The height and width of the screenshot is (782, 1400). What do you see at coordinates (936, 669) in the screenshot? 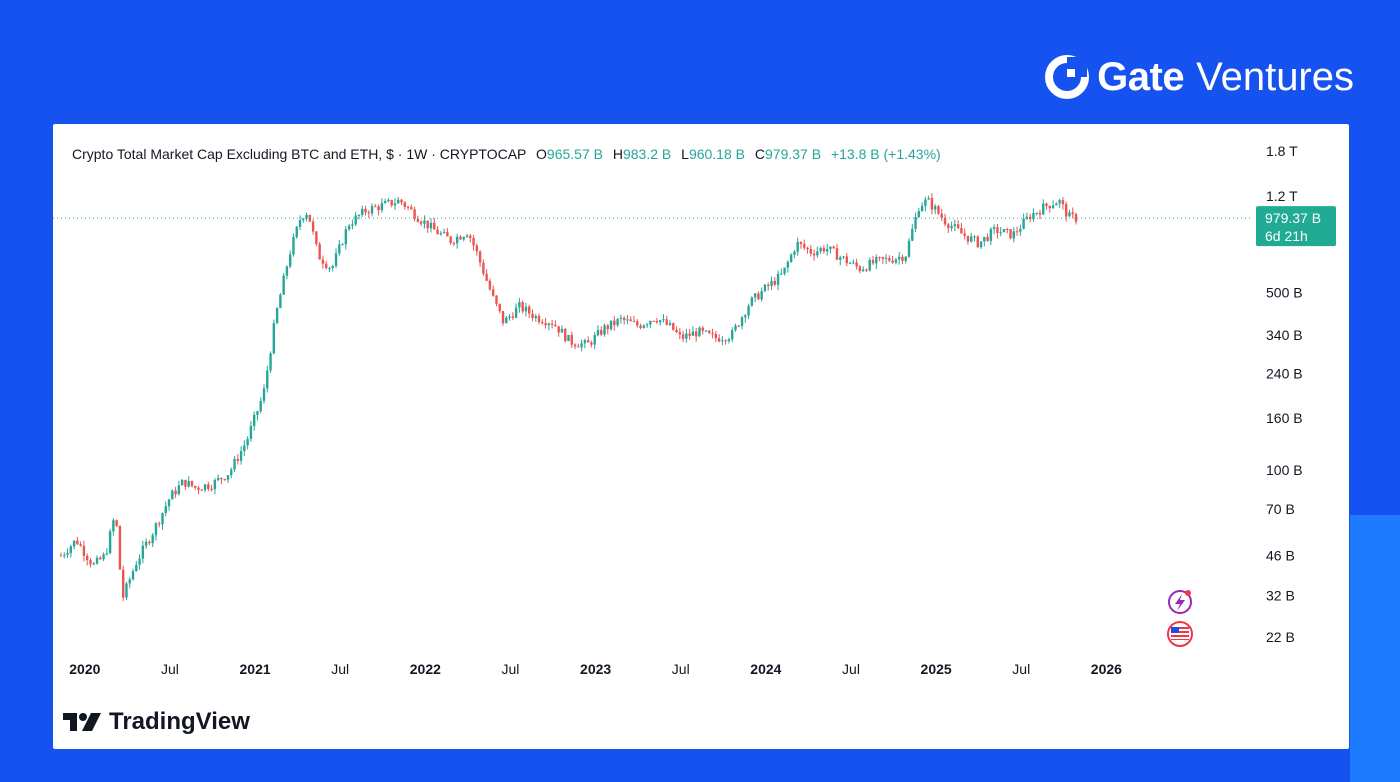
I see `x-tick-label: 2025` at bounding box center [936, 669].